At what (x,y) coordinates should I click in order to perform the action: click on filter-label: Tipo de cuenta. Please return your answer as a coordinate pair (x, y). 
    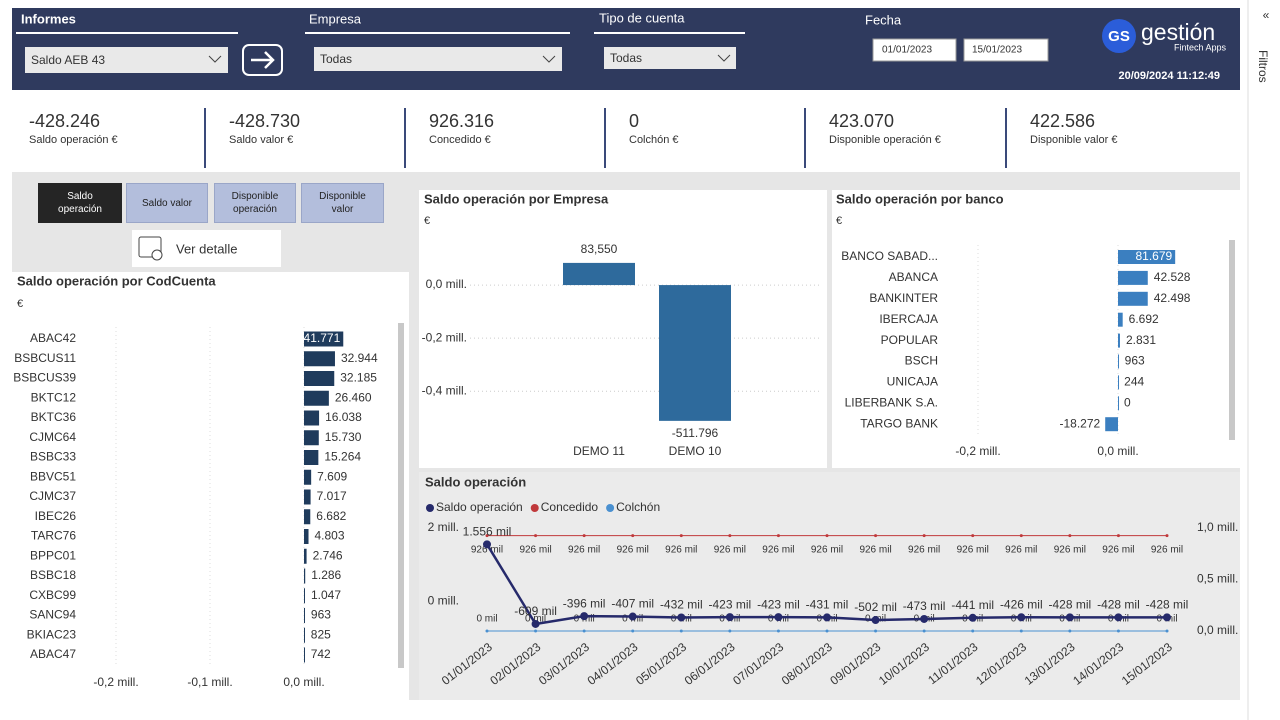
    Looking at the image, I should click on (642, 17).